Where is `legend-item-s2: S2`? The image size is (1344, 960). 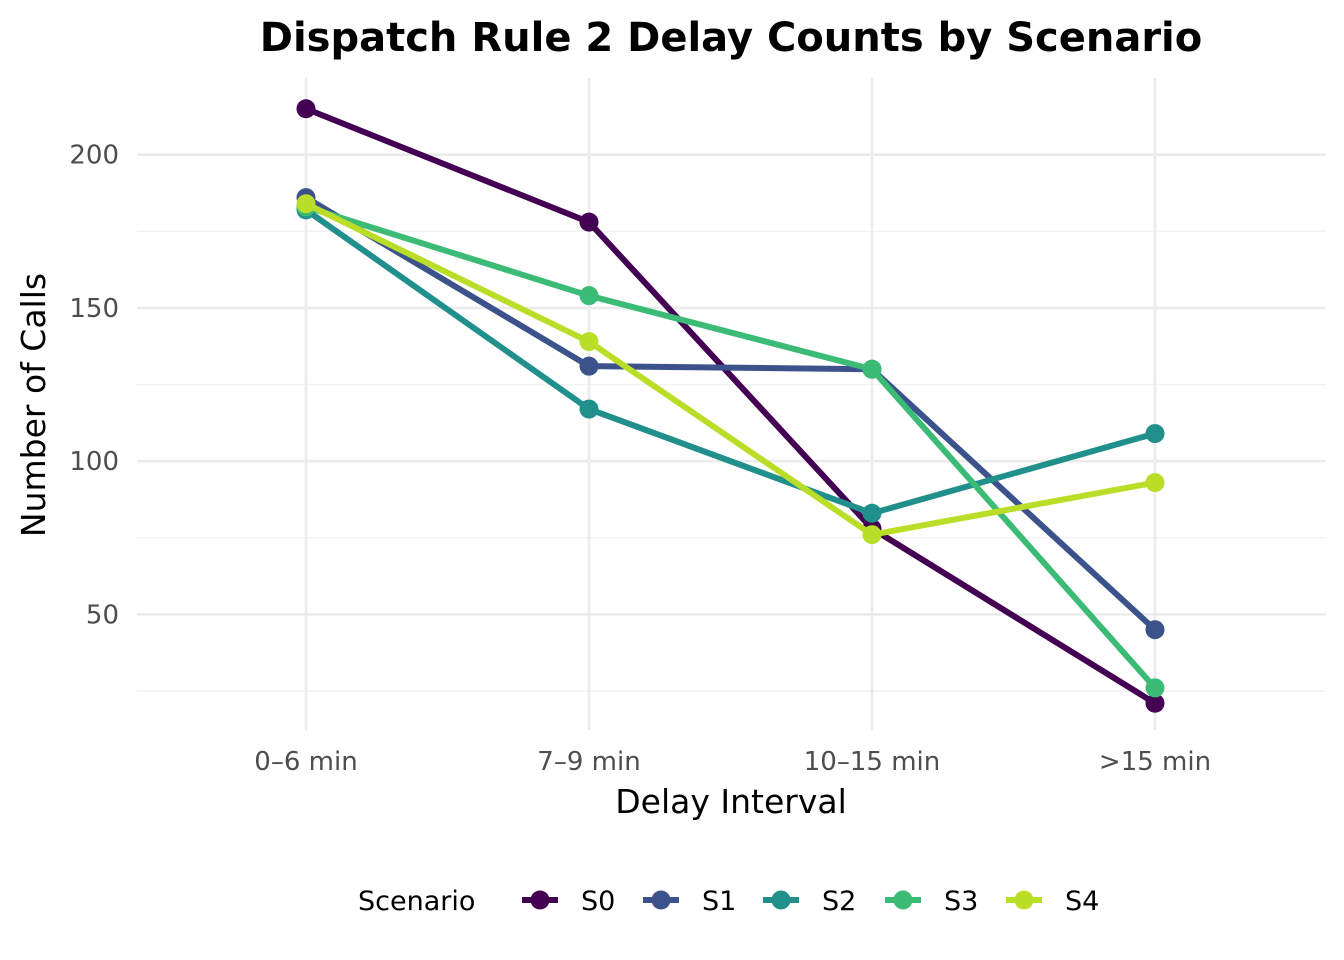
legend-item-s2: S2 is located at coordinates (809, 901).